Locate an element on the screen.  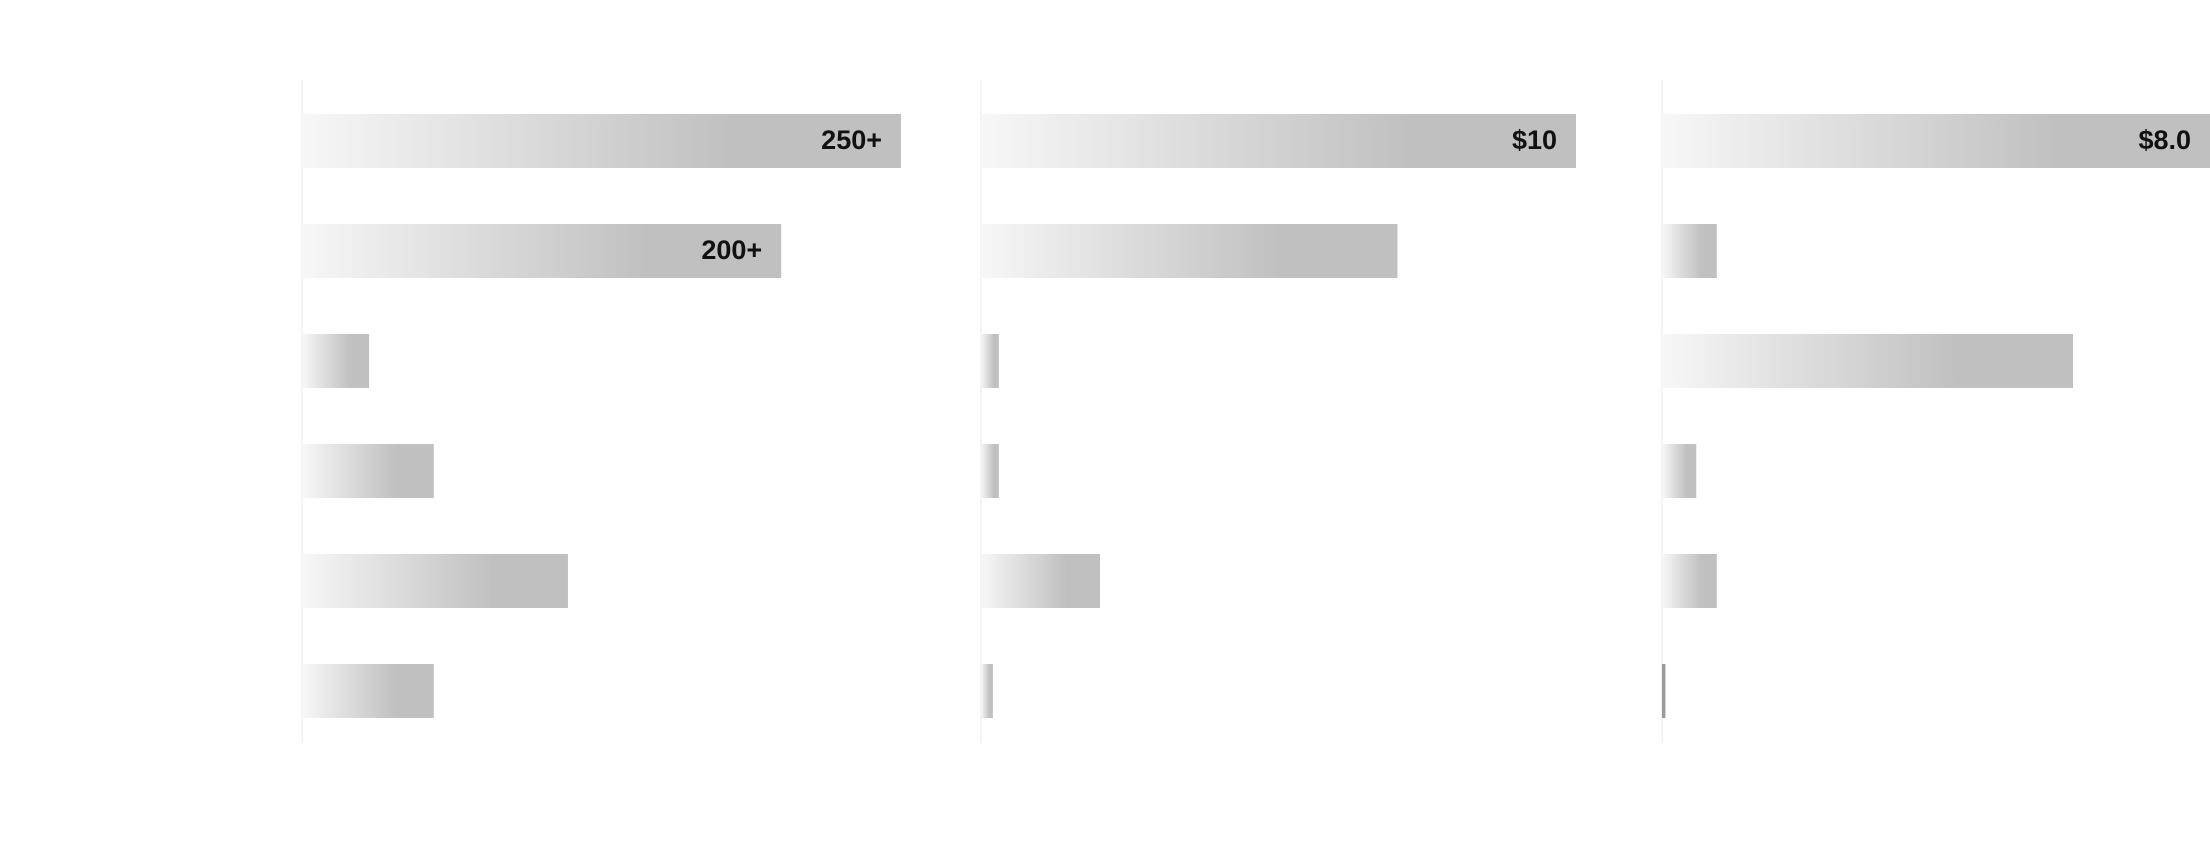
value-label: $8.0 is located at coordinates (2164, 140).